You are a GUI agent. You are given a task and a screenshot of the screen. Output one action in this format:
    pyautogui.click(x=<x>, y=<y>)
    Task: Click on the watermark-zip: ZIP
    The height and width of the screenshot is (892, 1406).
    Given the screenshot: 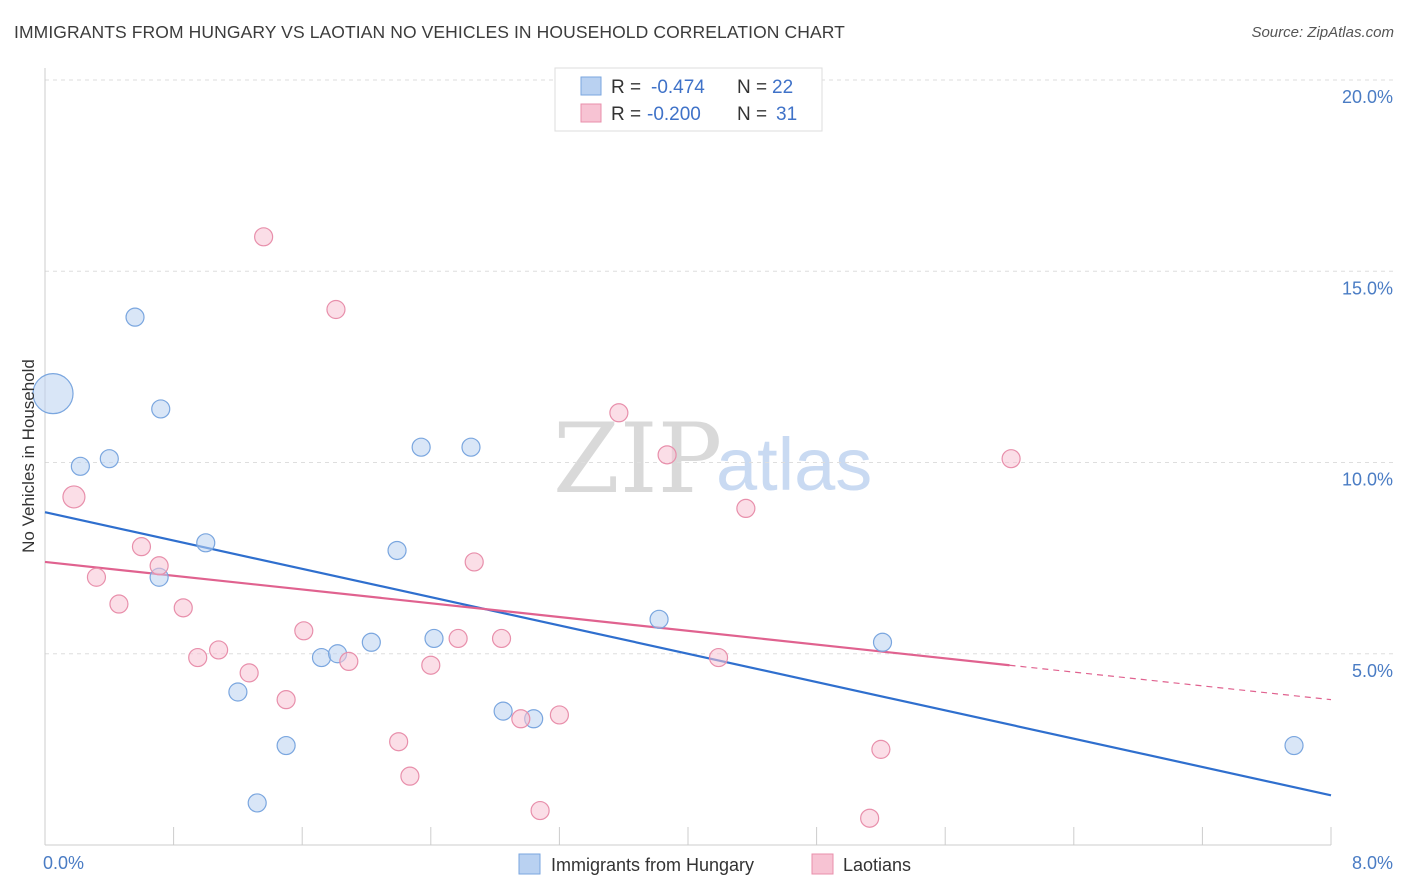 What is the action you would take?
    pyautogui.click(x=637, y=459)
    